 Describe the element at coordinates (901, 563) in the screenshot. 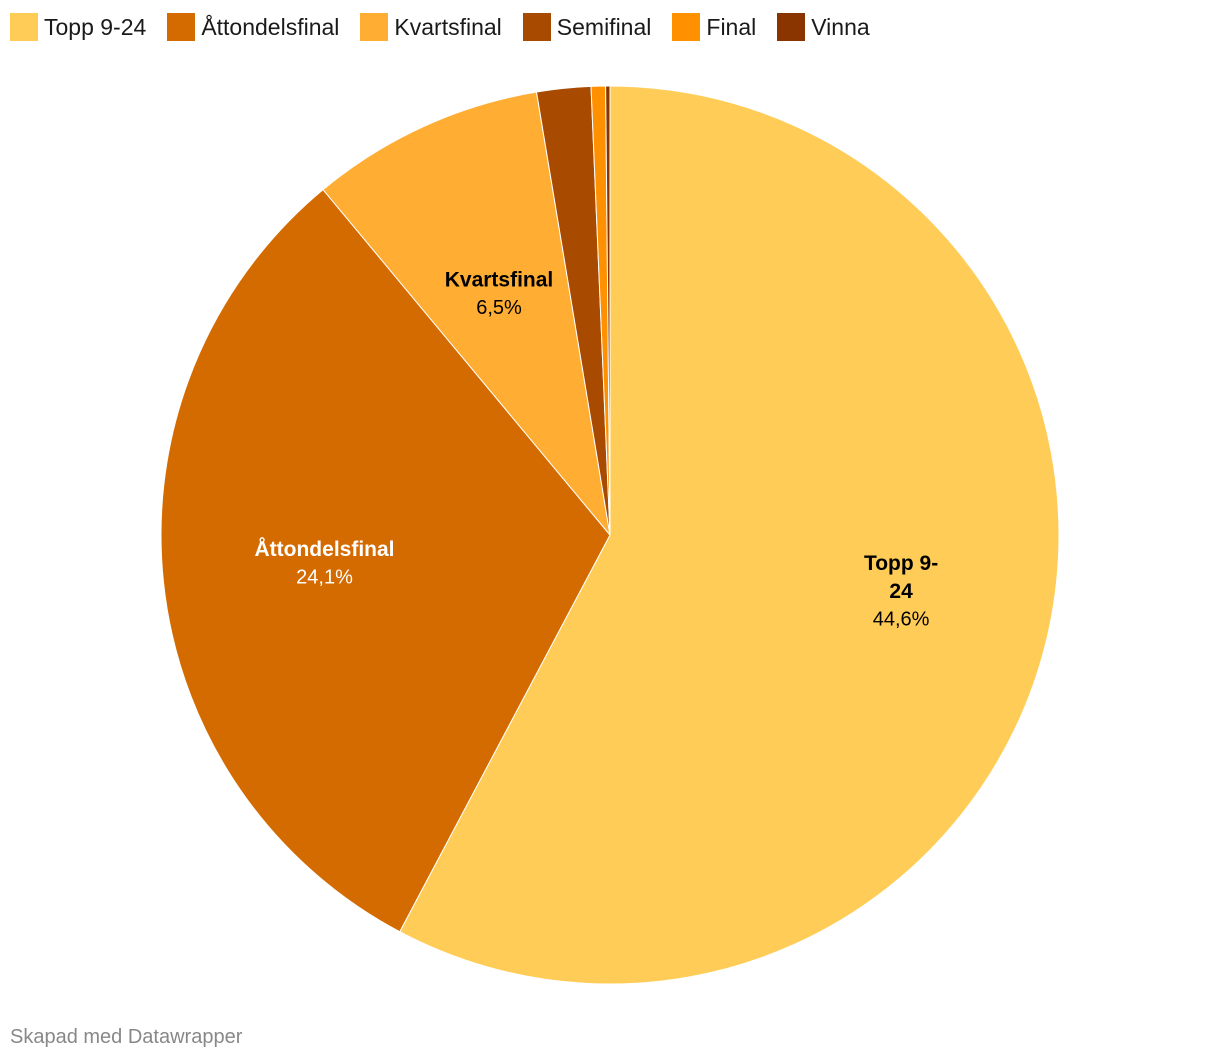

I see `slice-label-name: Topp 9-` at that location.